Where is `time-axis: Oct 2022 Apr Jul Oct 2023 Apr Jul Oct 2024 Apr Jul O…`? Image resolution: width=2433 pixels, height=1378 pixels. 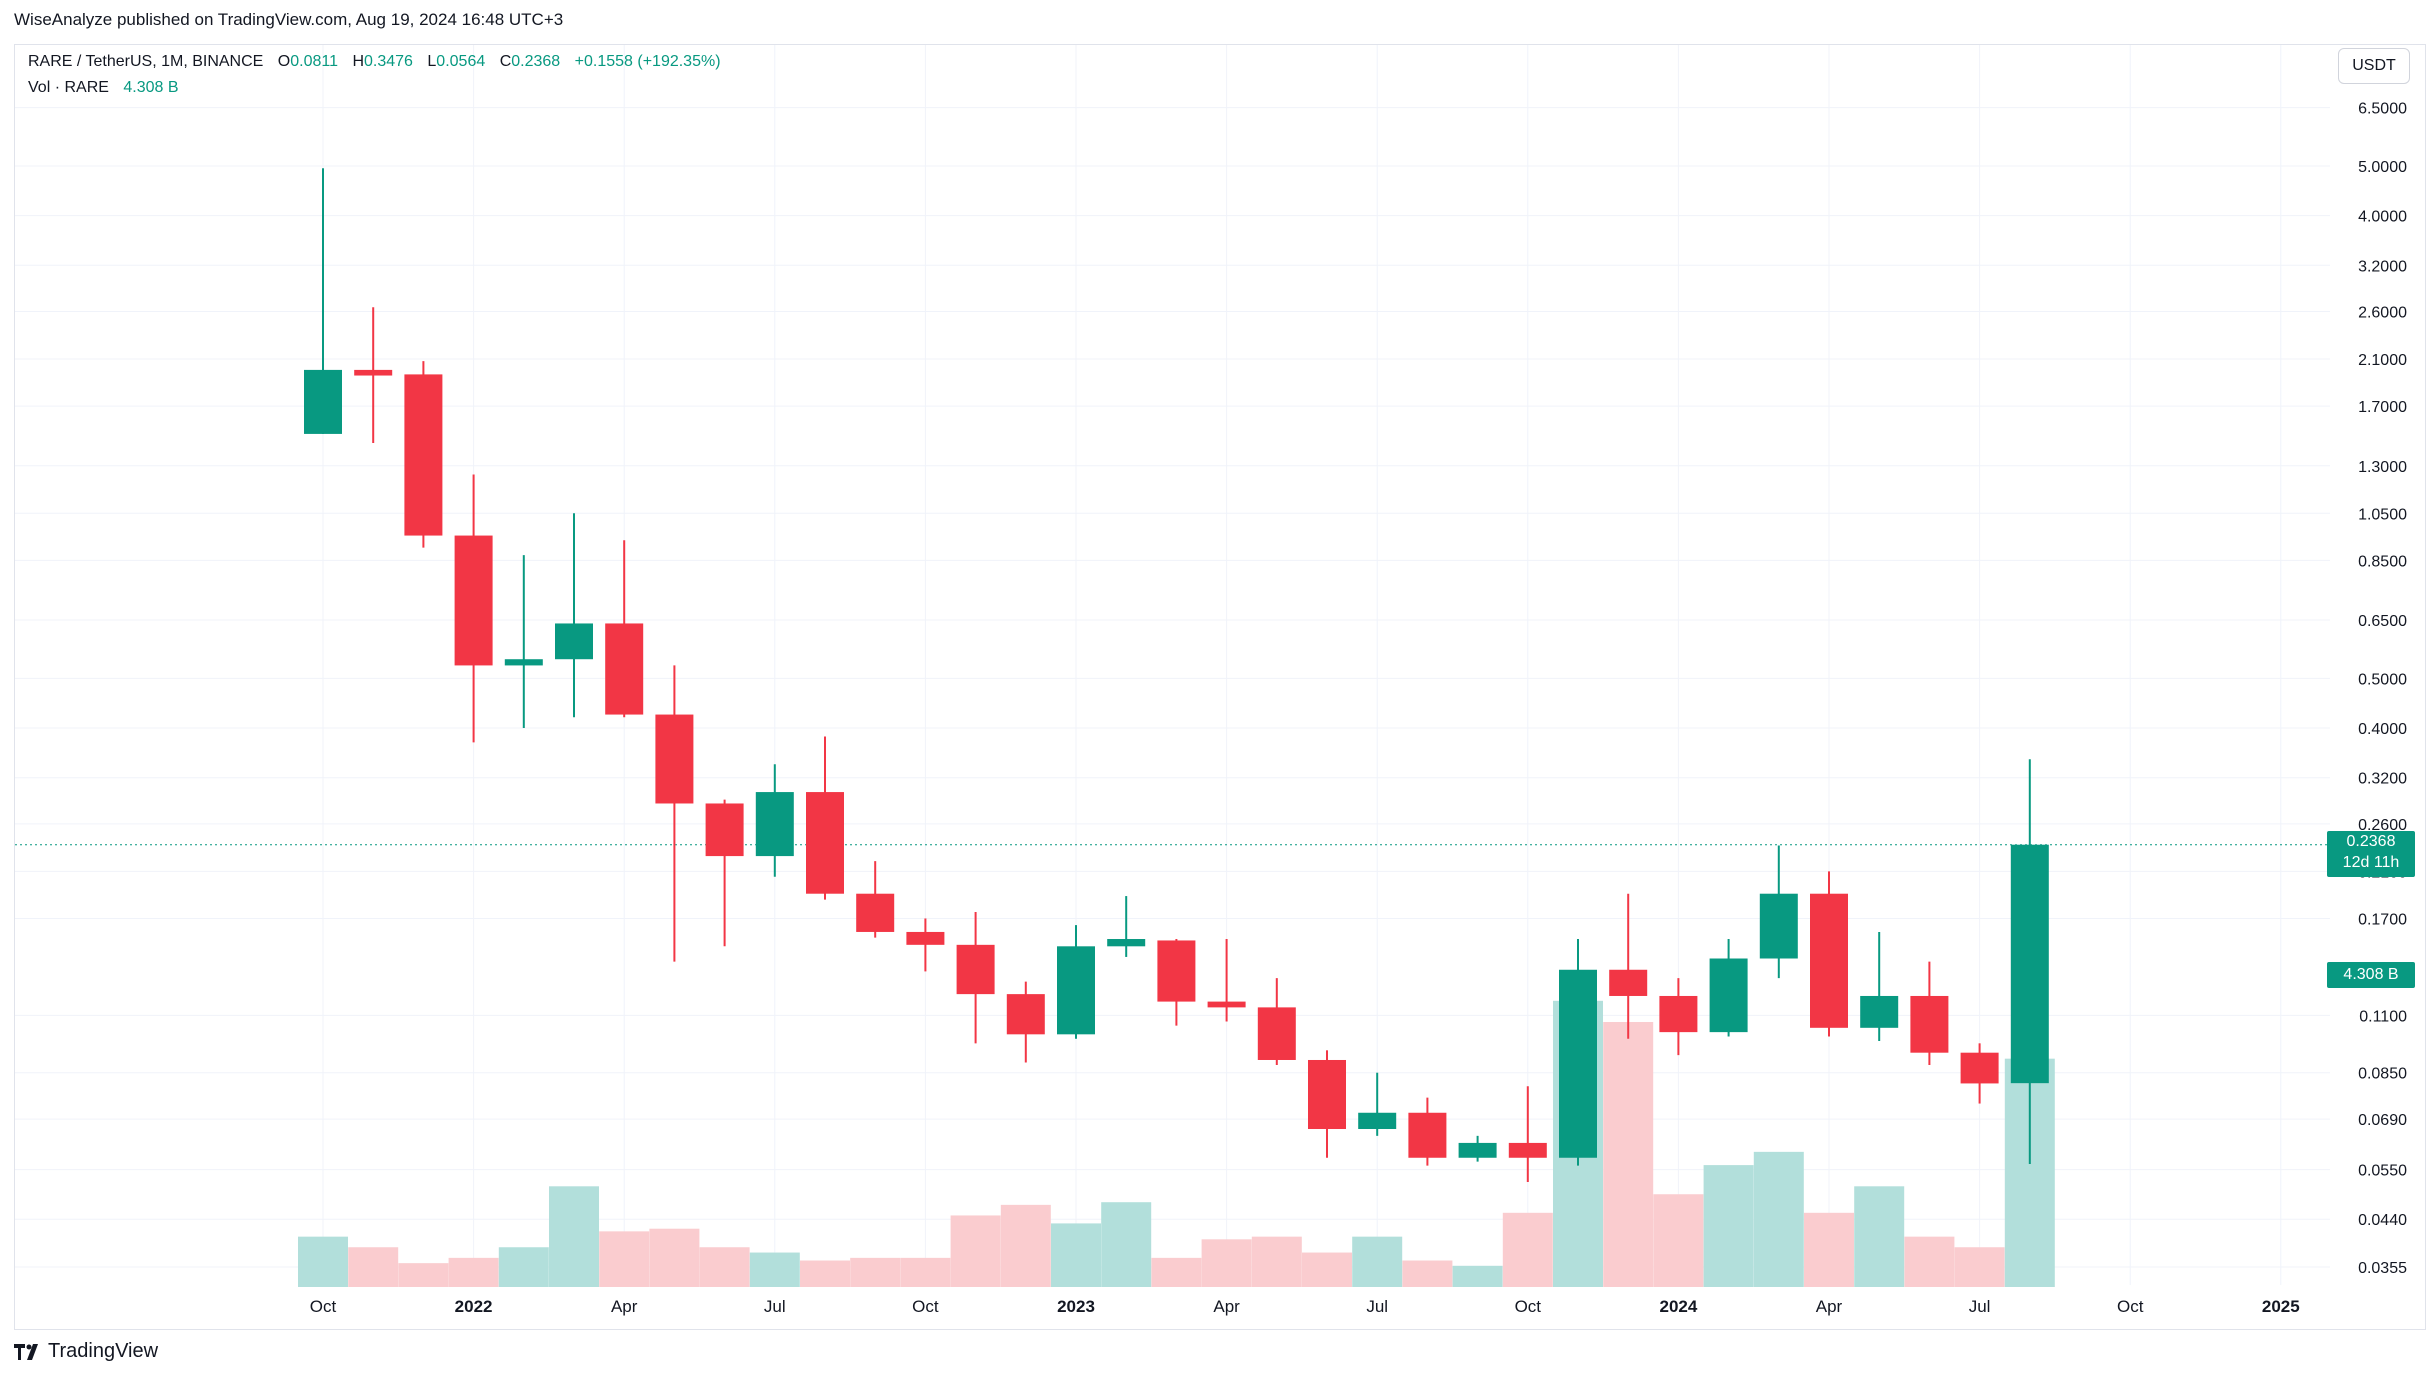 time-axis: Oct 2022 Apr Jul Oct 2023 Apr Jul Oct 2024 Apr Jul O… is located at coordinates (1305, 1306).